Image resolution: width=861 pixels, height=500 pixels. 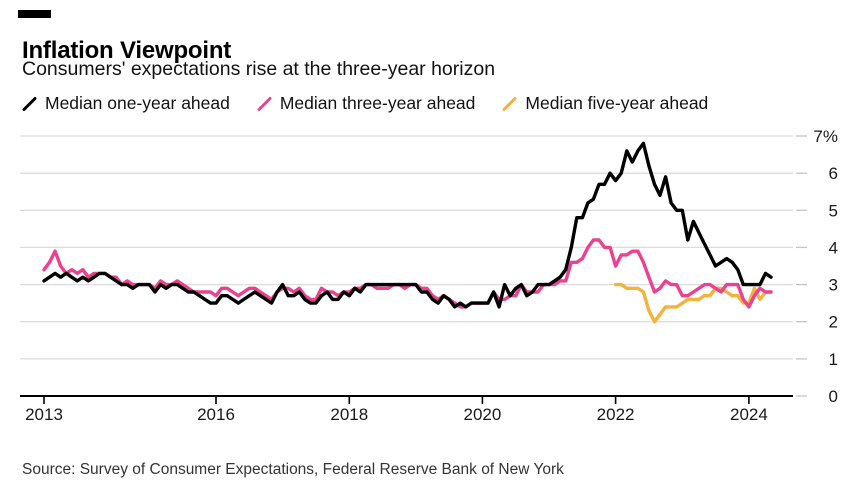 What do you see at coordinates (833, 210) in the screenshot?
I see `y-axis-label: 5` at bounding box center [833, 210].